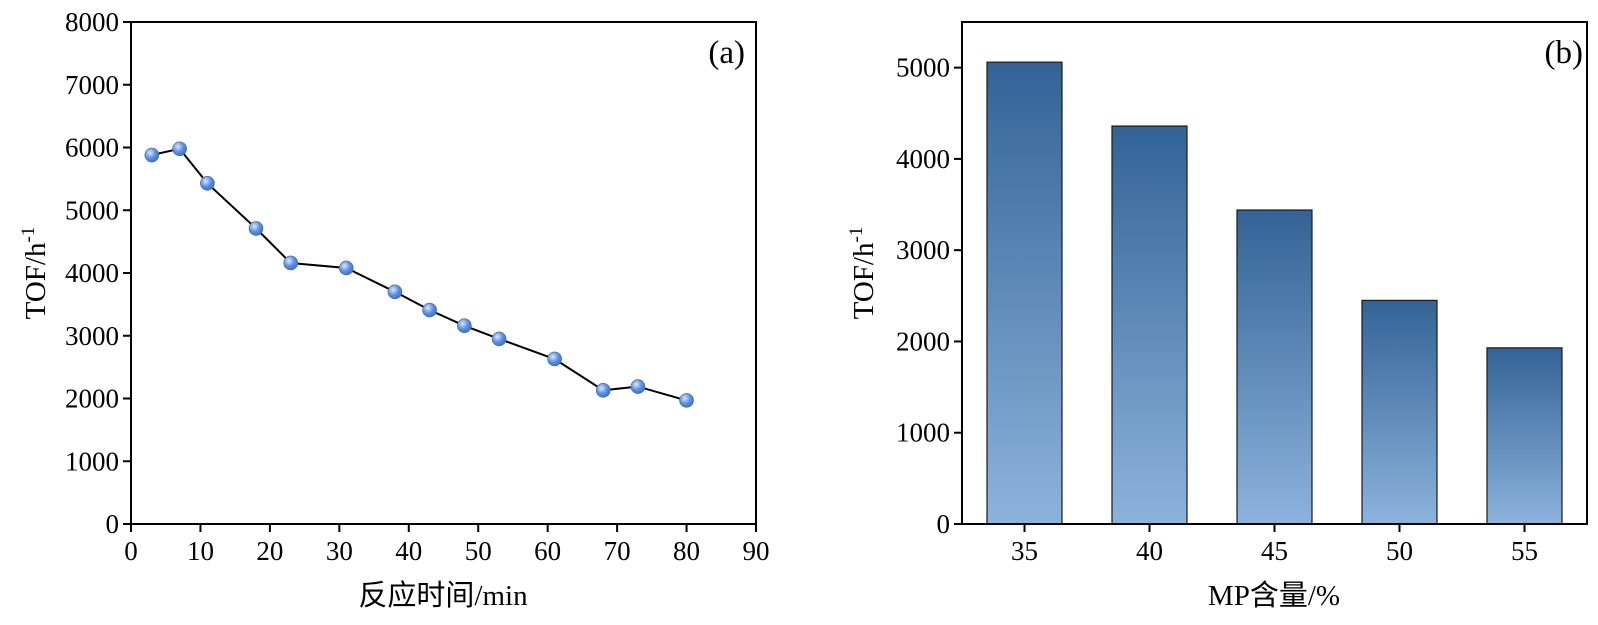 The width and height of the screenshot is (1598, 625). I want to click on panel-a-x-tick-label: 0, so click(131, 551).